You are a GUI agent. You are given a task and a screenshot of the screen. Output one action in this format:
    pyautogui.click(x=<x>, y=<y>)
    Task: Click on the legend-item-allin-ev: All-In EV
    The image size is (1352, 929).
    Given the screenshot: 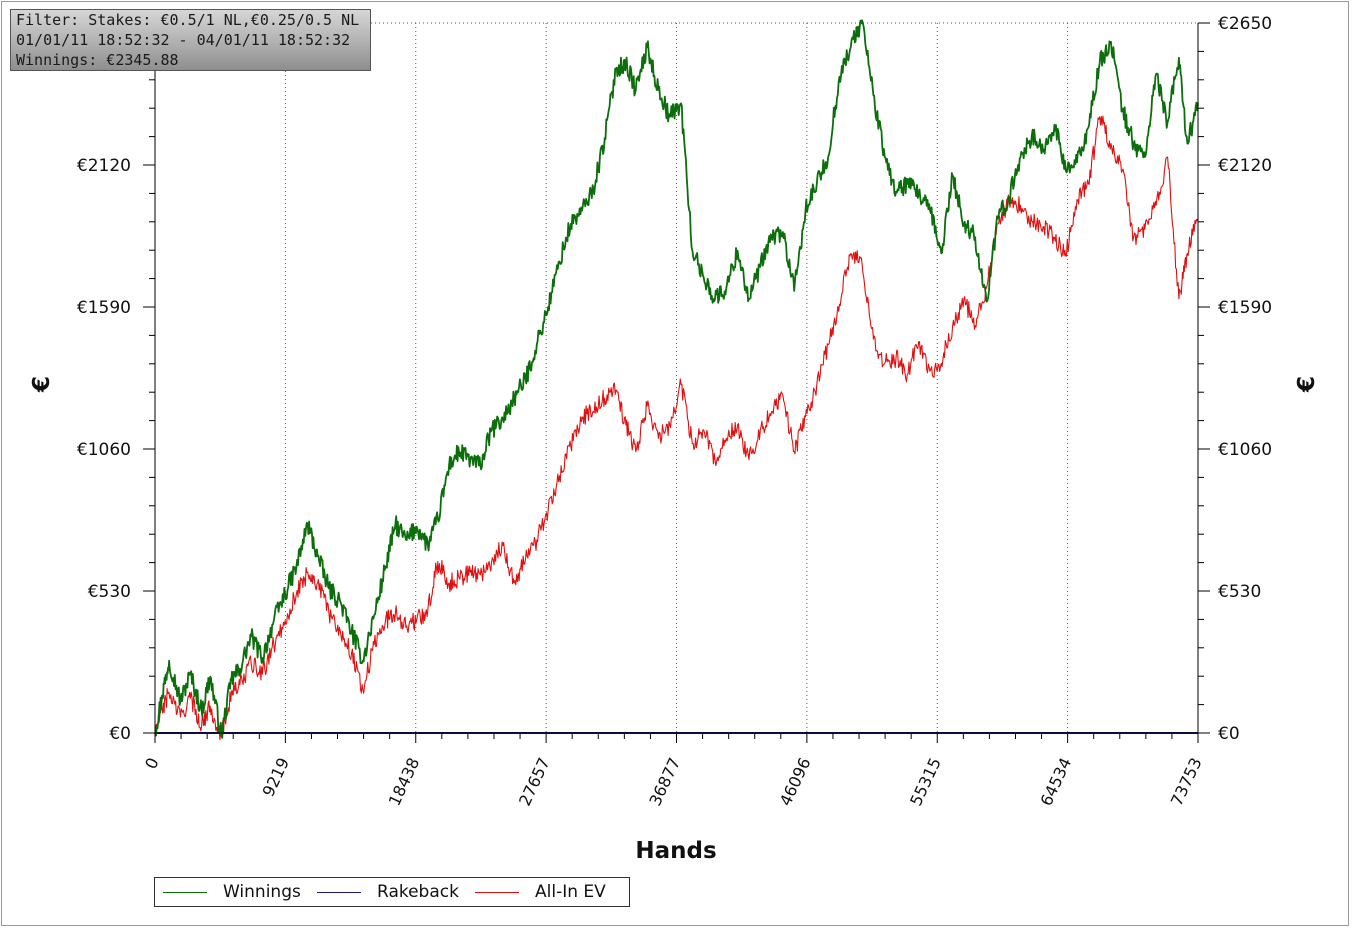 What is the action you would take?
    pyautogui.click(x=540, y=892)
    